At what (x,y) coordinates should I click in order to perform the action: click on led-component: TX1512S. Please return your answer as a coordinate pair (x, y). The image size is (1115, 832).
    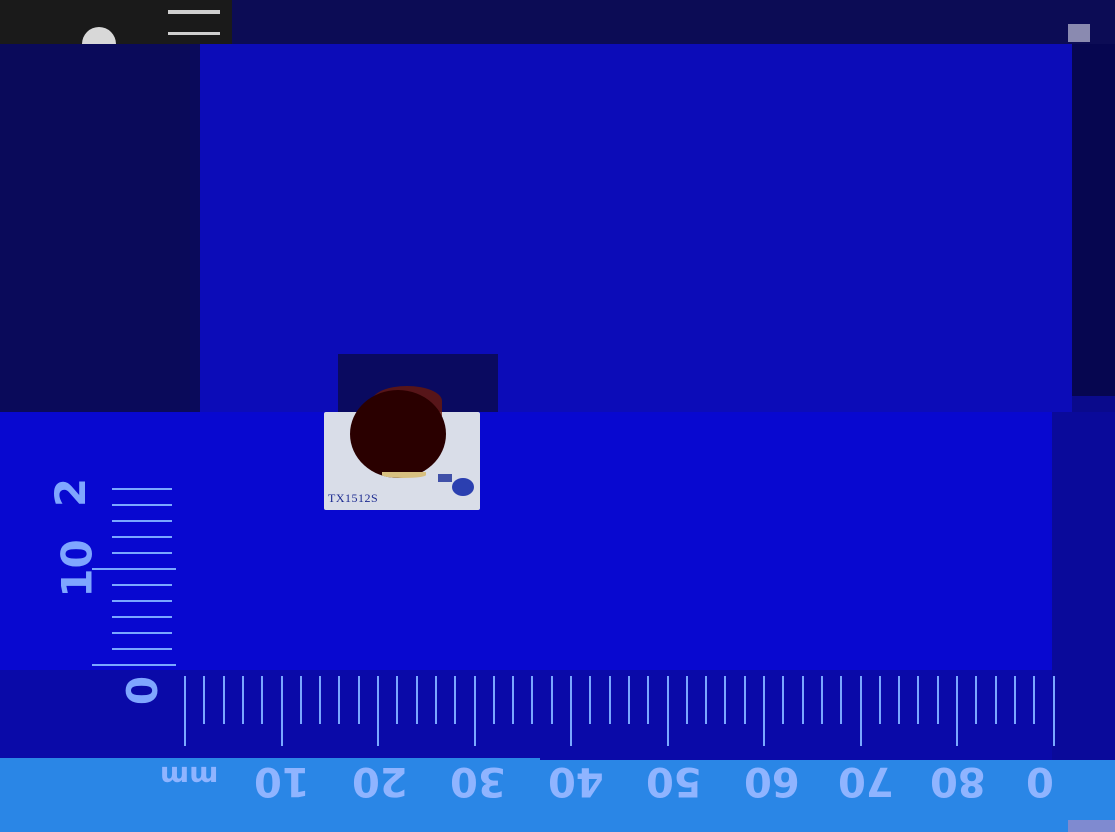
    Looking at the image, I should click on (402, 448).